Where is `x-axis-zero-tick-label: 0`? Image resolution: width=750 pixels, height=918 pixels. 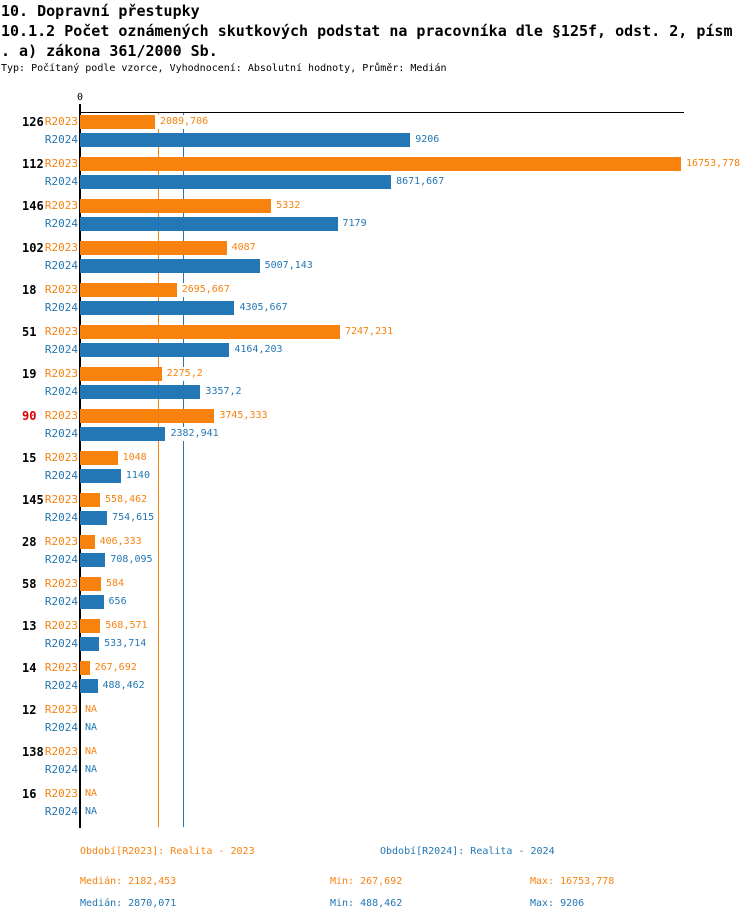 x-axis-zero-tick-label: 0 is located at coordinates (80, 97).